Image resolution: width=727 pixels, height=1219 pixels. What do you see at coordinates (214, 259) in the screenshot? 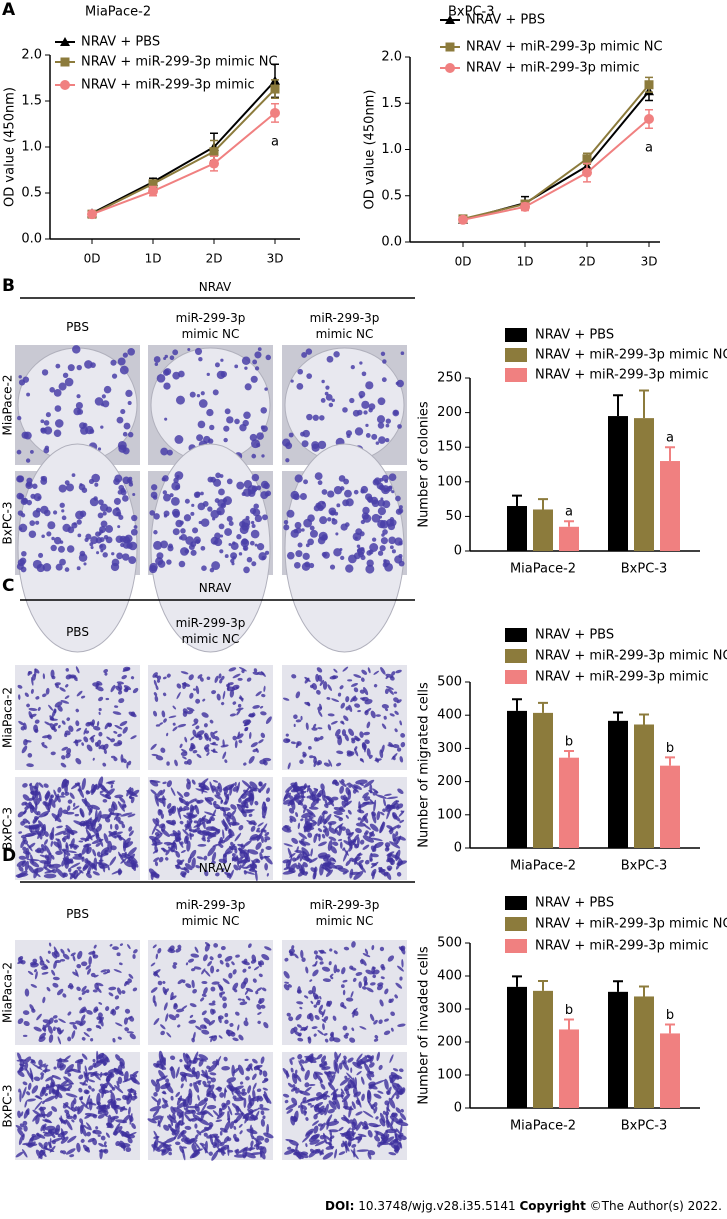
I see `x-tick-label: 2D` at bounding box center [214, 259].